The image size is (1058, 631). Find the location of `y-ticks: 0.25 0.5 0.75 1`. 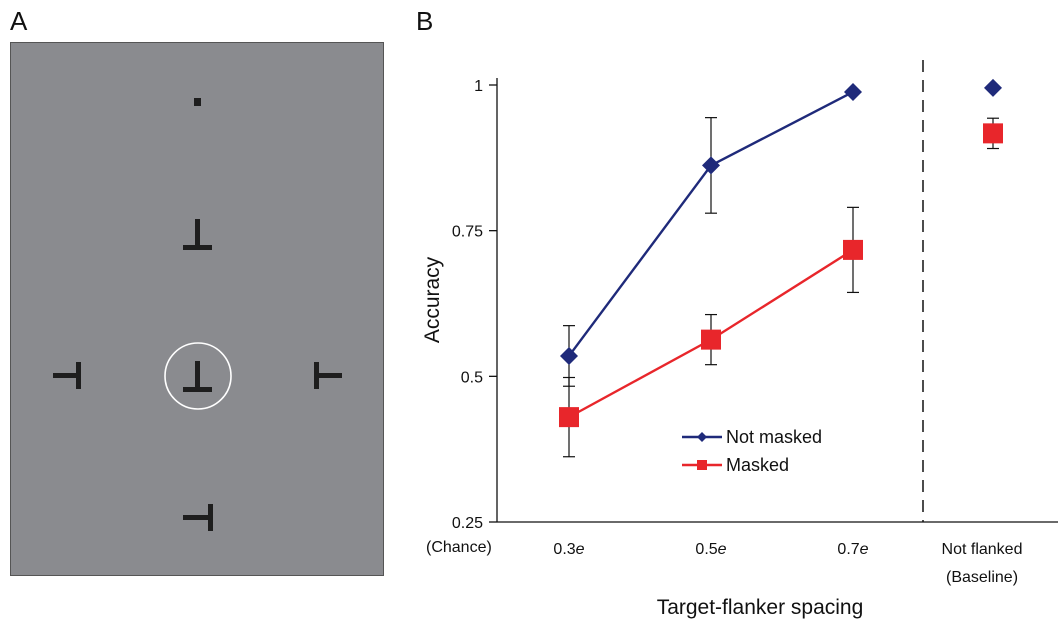

y-ticks: 0.25 0.5 0.75 1 is located at coordinates (474, 305).